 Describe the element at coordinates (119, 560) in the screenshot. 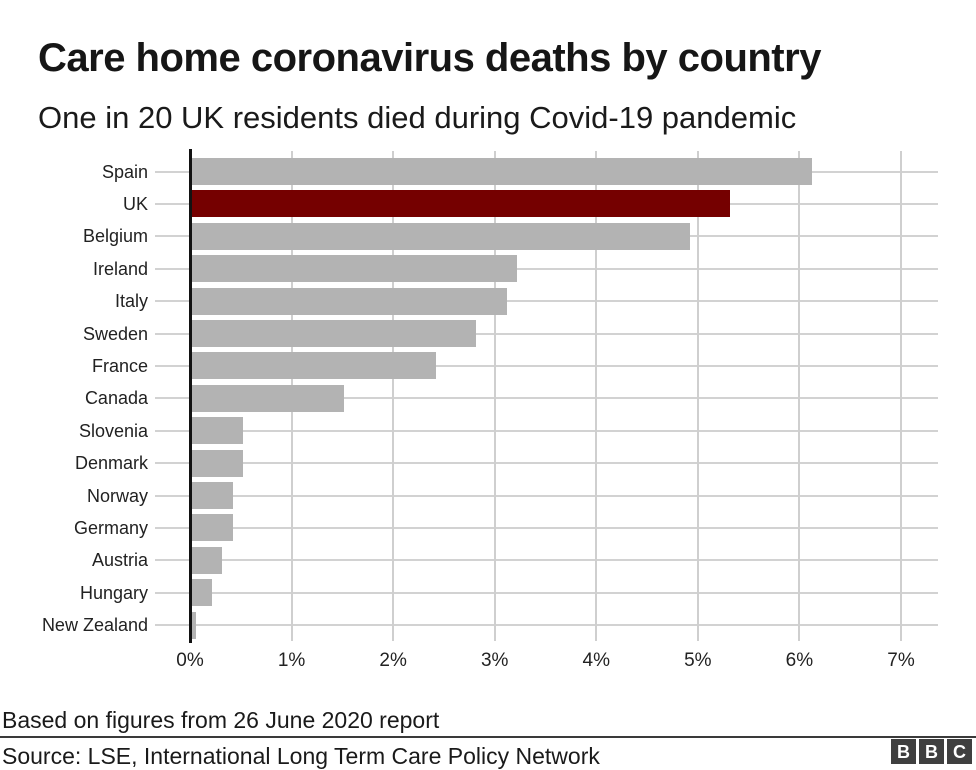

I see `category-label-austria: Austria` at that location.